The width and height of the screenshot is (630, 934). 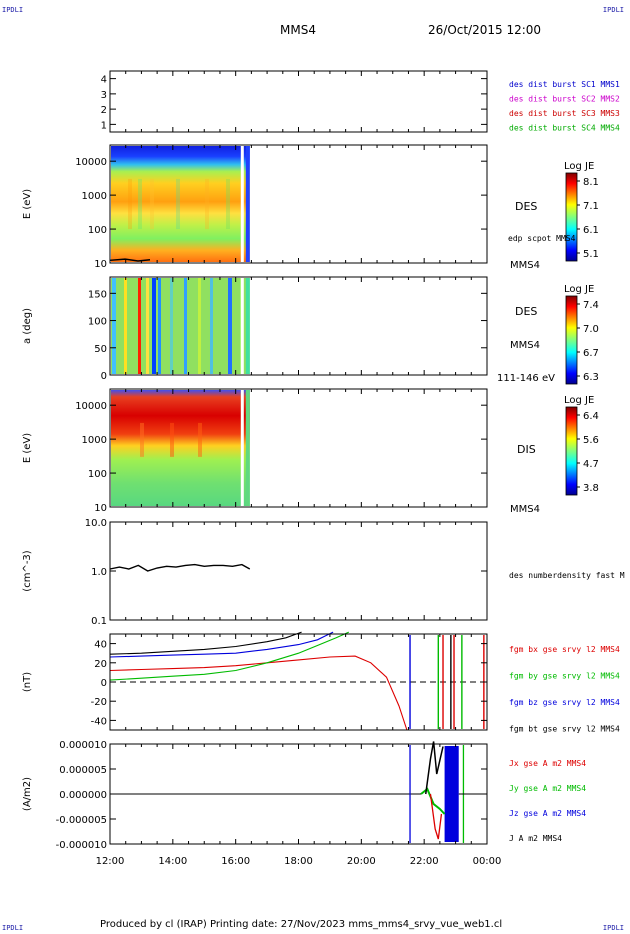 I want to click on legend-entry: Jx gse A m2 MMS4, so click(x=547, y=763).